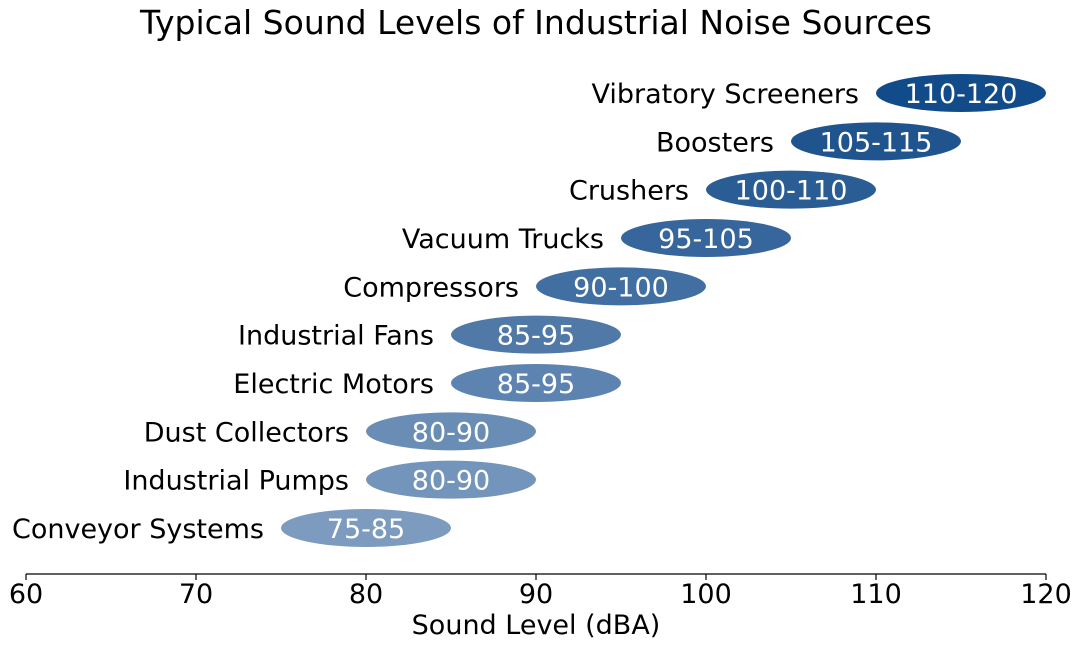  What do you see at coordinates (431, 287) in the screenshot?
I see `category-label: Compressors` at bounding box center [431, 287].